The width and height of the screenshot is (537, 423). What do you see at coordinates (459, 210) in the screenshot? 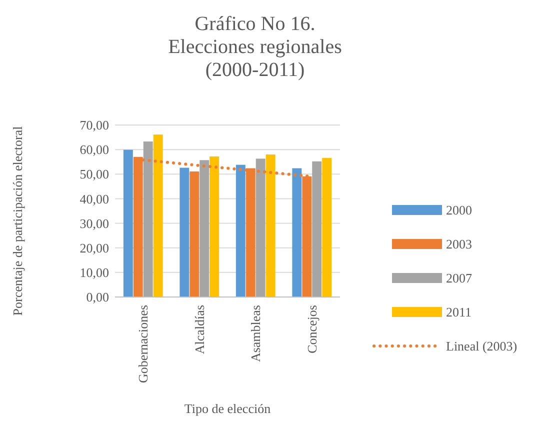
I see `legend-label: 2000` at bounding box center [459, 210].